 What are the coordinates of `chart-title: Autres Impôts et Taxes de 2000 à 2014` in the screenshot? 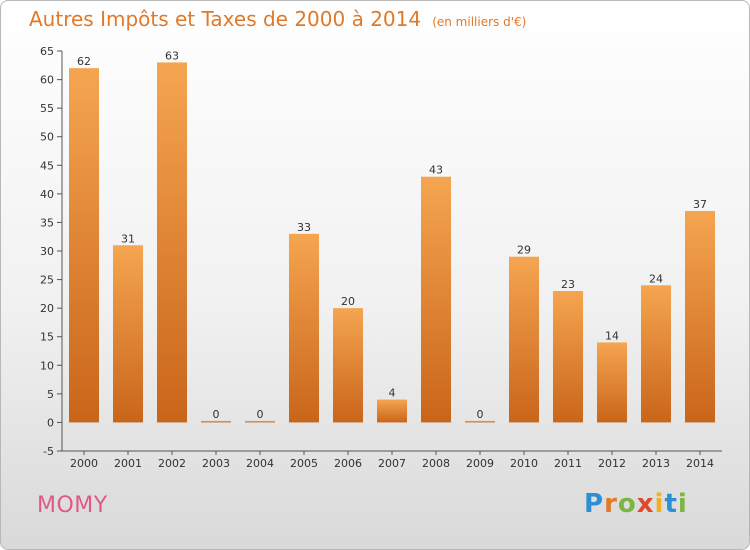 It's located at (225, 19).